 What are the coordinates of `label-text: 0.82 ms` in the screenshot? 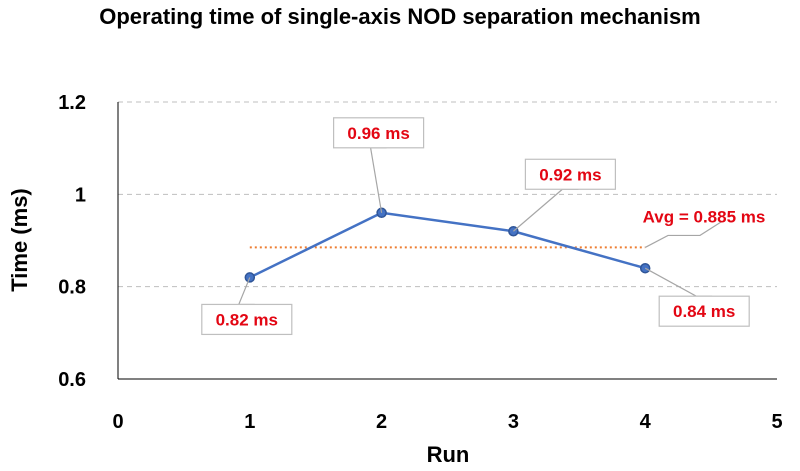 It's located at (247, 319).